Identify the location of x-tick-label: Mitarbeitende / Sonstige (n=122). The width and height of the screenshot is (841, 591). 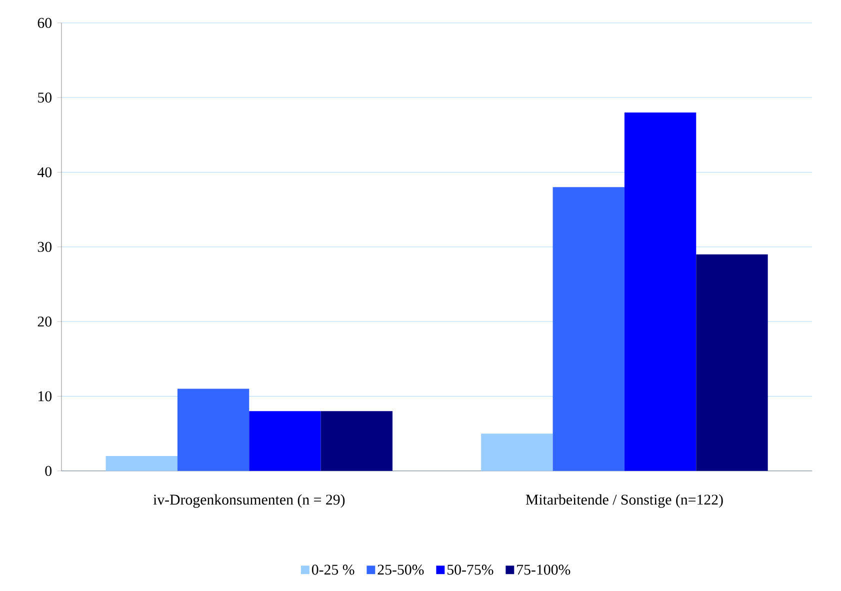
(624, 501).